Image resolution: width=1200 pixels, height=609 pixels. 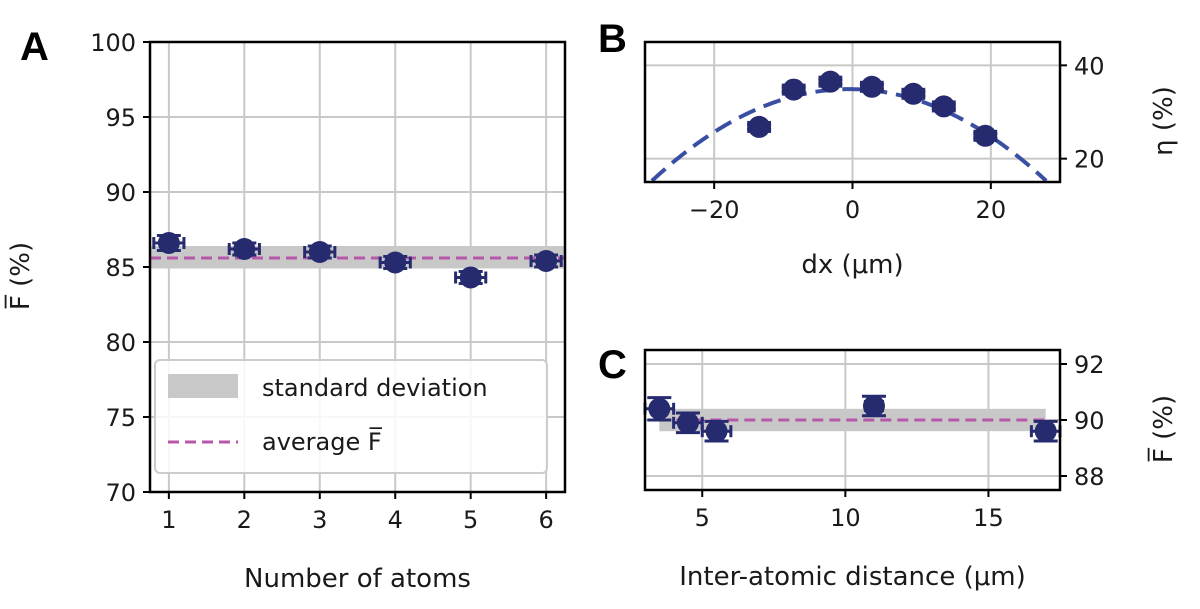 What do you see at coordinates (395, 520) in the screenshot?
I see `x-tick-label: 4` at bounding box center [395, 520].